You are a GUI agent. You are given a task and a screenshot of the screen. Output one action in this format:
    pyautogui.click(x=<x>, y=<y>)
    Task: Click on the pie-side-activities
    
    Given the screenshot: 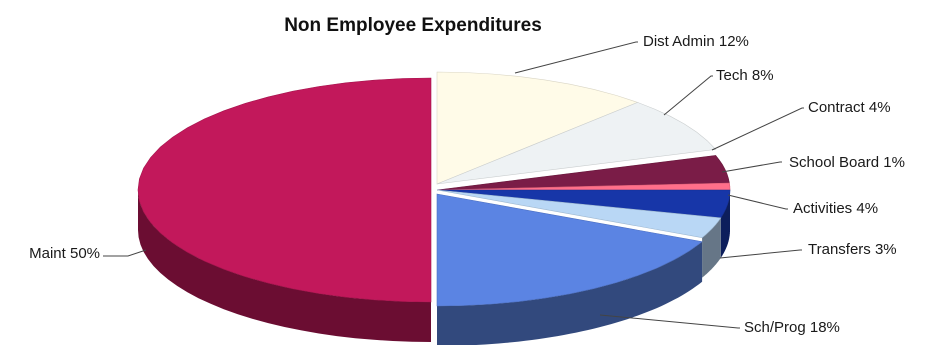 What is the action you would take?
    pyautogui.click(x=725, y=224)
    